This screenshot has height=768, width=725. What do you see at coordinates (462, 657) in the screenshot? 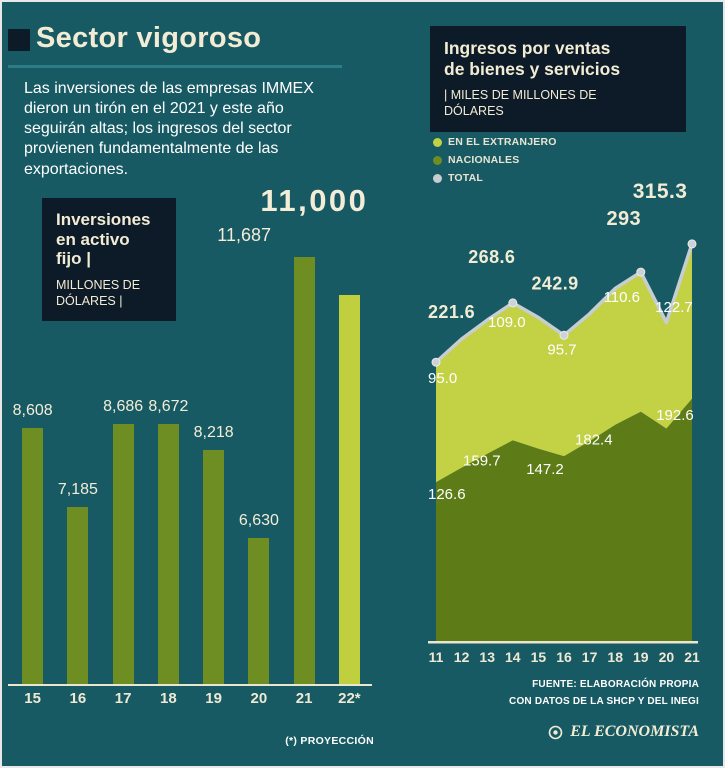
I see `area-x-label-12: 12` at bounding box center [462, 657].